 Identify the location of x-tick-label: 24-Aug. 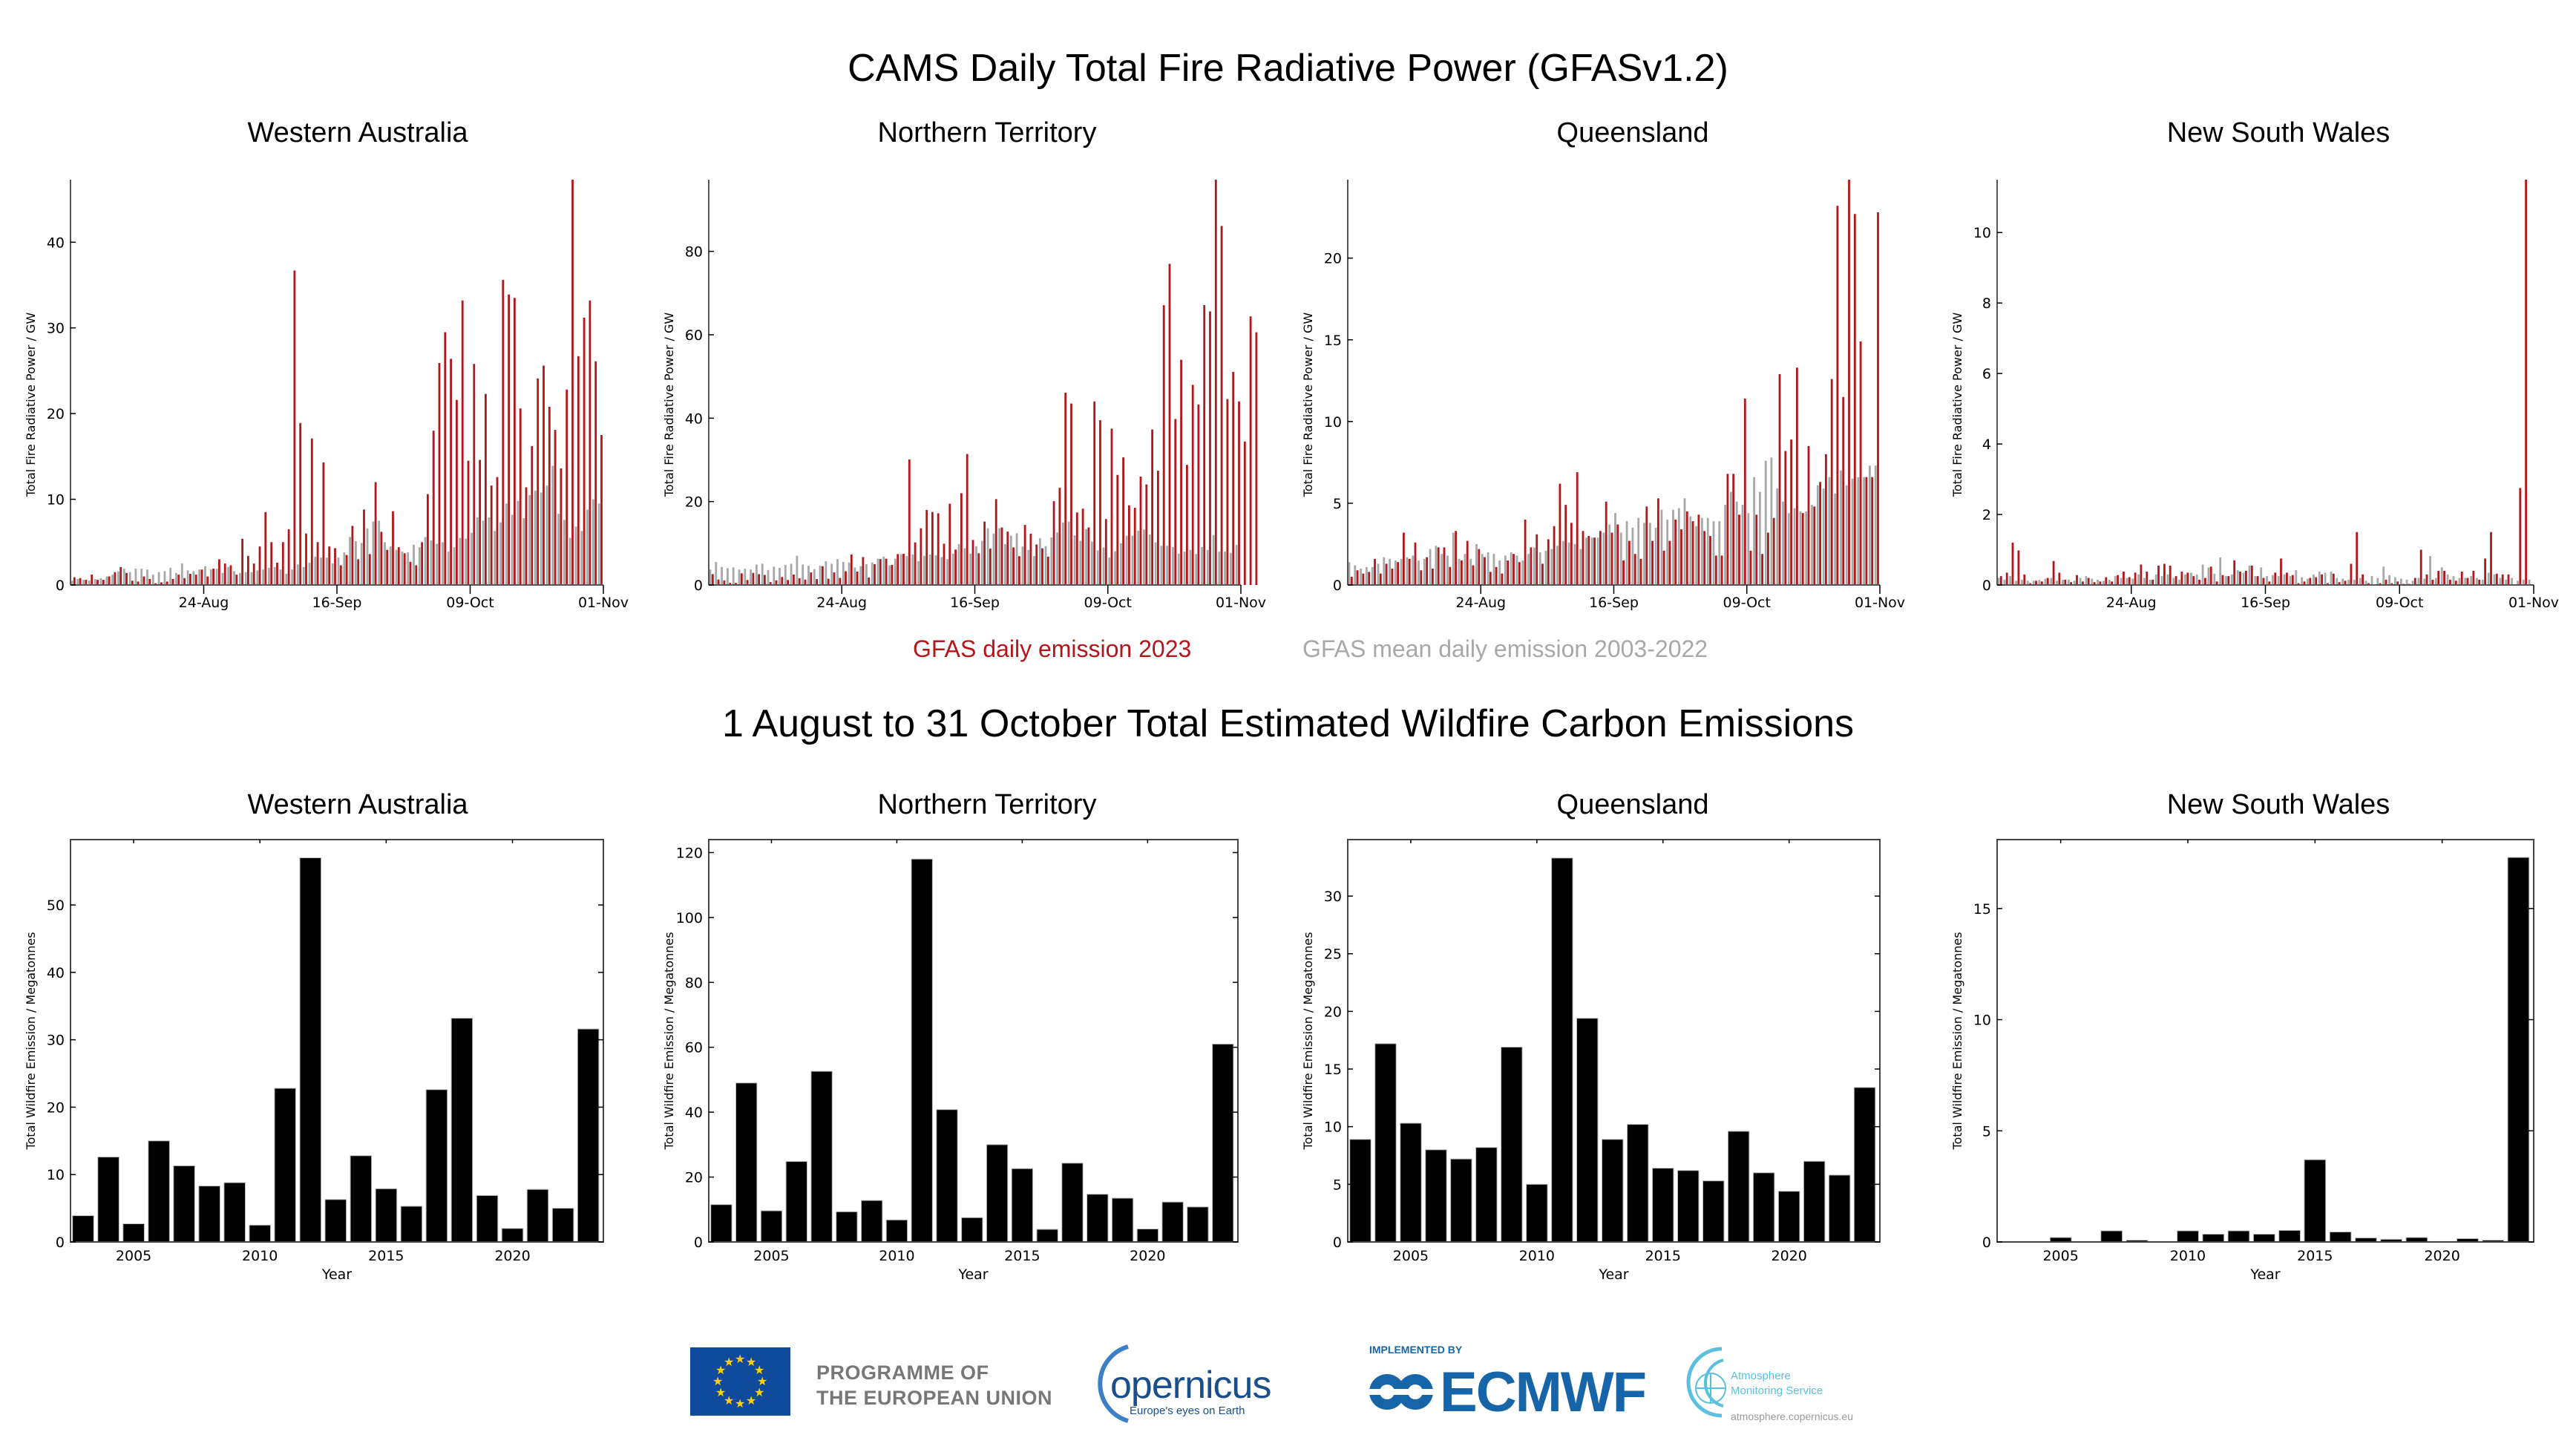
(2131, 603).